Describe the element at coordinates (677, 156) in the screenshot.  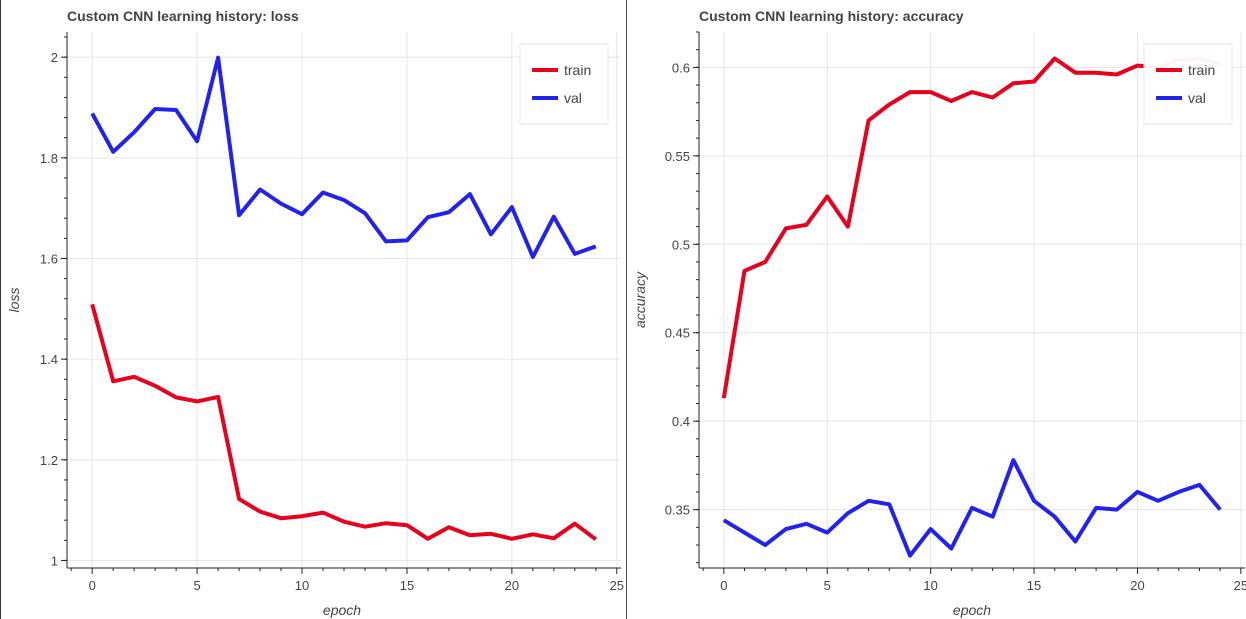
I see `y-tick-label: 0.55` at that location.